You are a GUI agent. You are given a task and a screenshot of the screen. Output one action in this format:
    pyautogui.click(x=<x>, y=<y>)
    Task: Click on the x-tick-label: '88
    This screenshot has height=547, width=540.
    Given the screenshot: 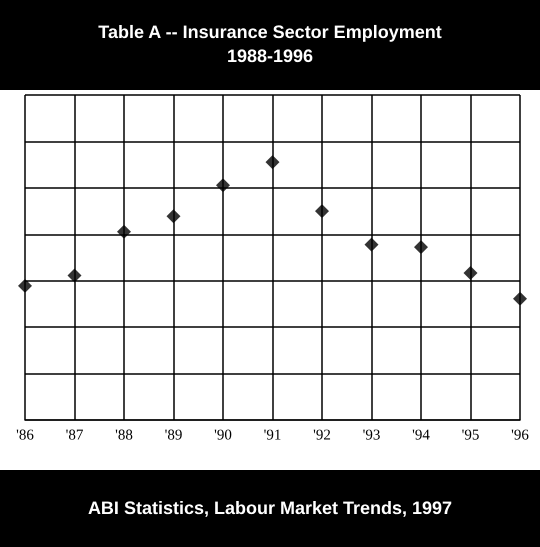 What is the action you would take?
    pyautogui.click(x=124, y=436)
    